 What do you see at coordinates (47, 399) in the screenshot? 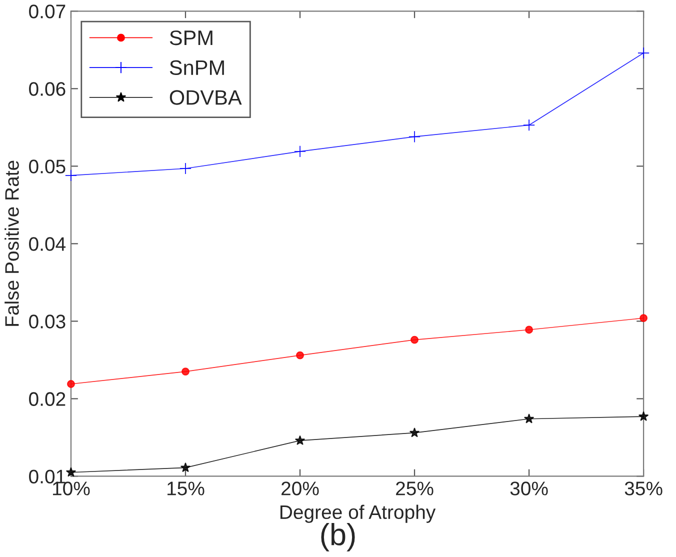
I see `y-tick-label: 0.02` at bounding box center [47, 399].